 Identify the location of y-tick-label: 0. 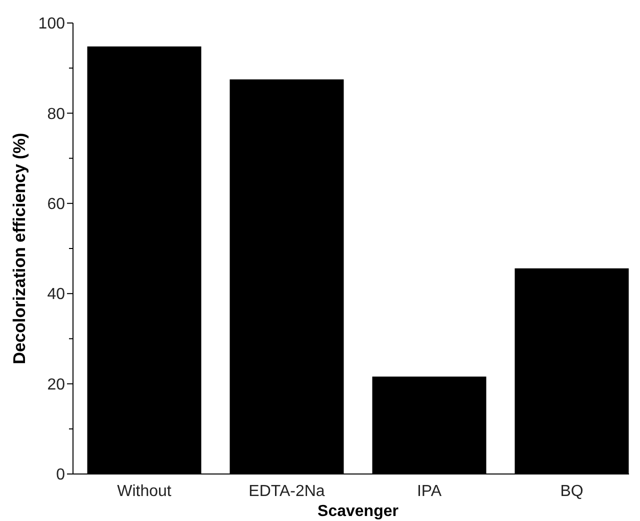
(61, 475).